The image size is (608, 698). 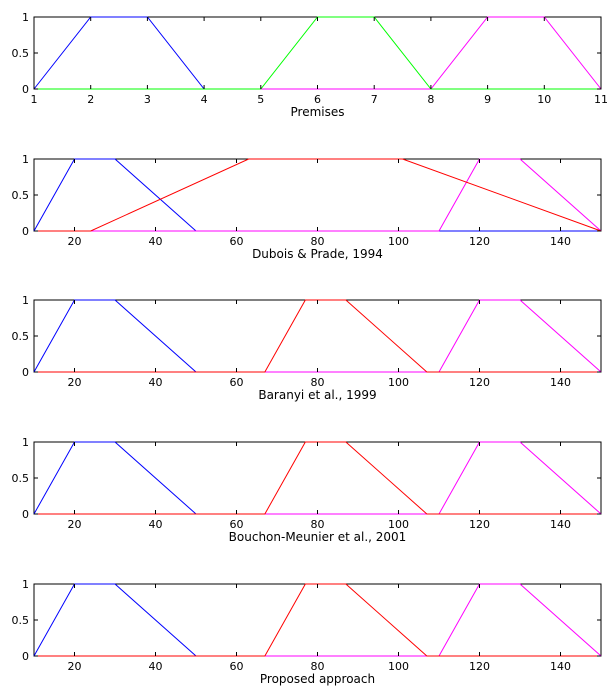 What do you see at coordinates (374, 99) in the screenshot?
I see `x-tick-label: 7` at bounding box center [374, 99].